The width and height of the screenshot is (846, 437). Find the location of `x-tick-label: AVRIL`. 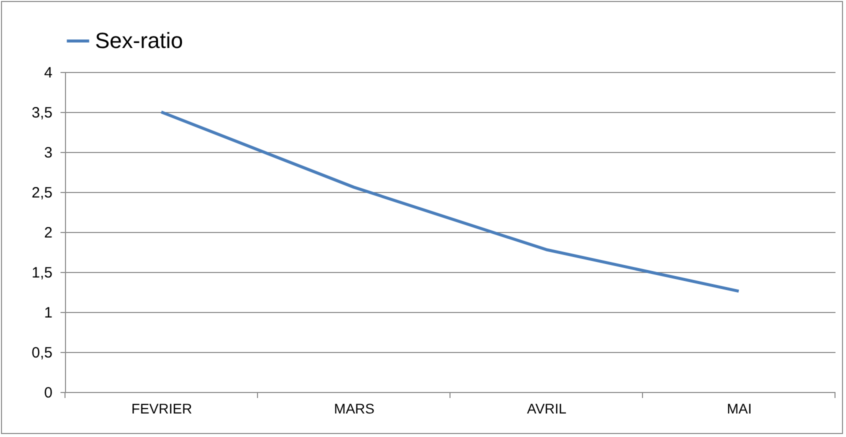

x-tick-label: AVRIL is located at coordinates (547, 408).